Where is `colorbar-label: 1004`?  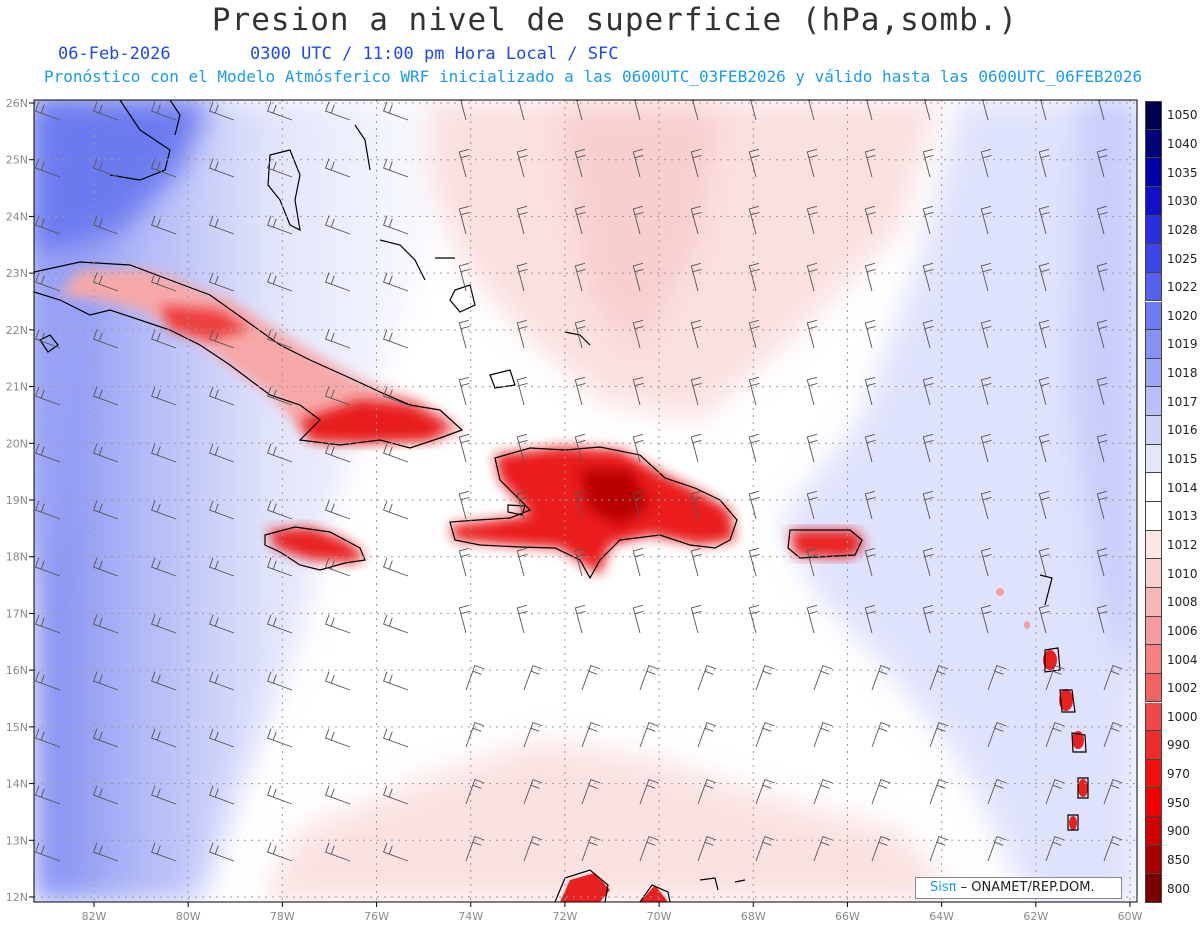
colorbar-label: 1004 is located at coordinates (1182, 659).